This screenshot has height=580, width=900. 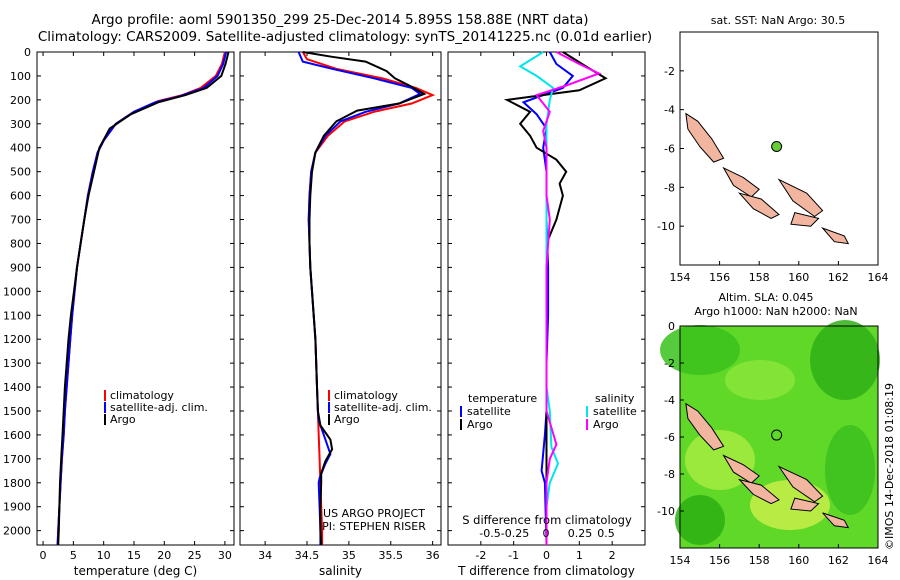 What do you see at coordinates (433, 555) in the screenshot?
I see `x-tick-label: 36` at bounding box center [433, 555].